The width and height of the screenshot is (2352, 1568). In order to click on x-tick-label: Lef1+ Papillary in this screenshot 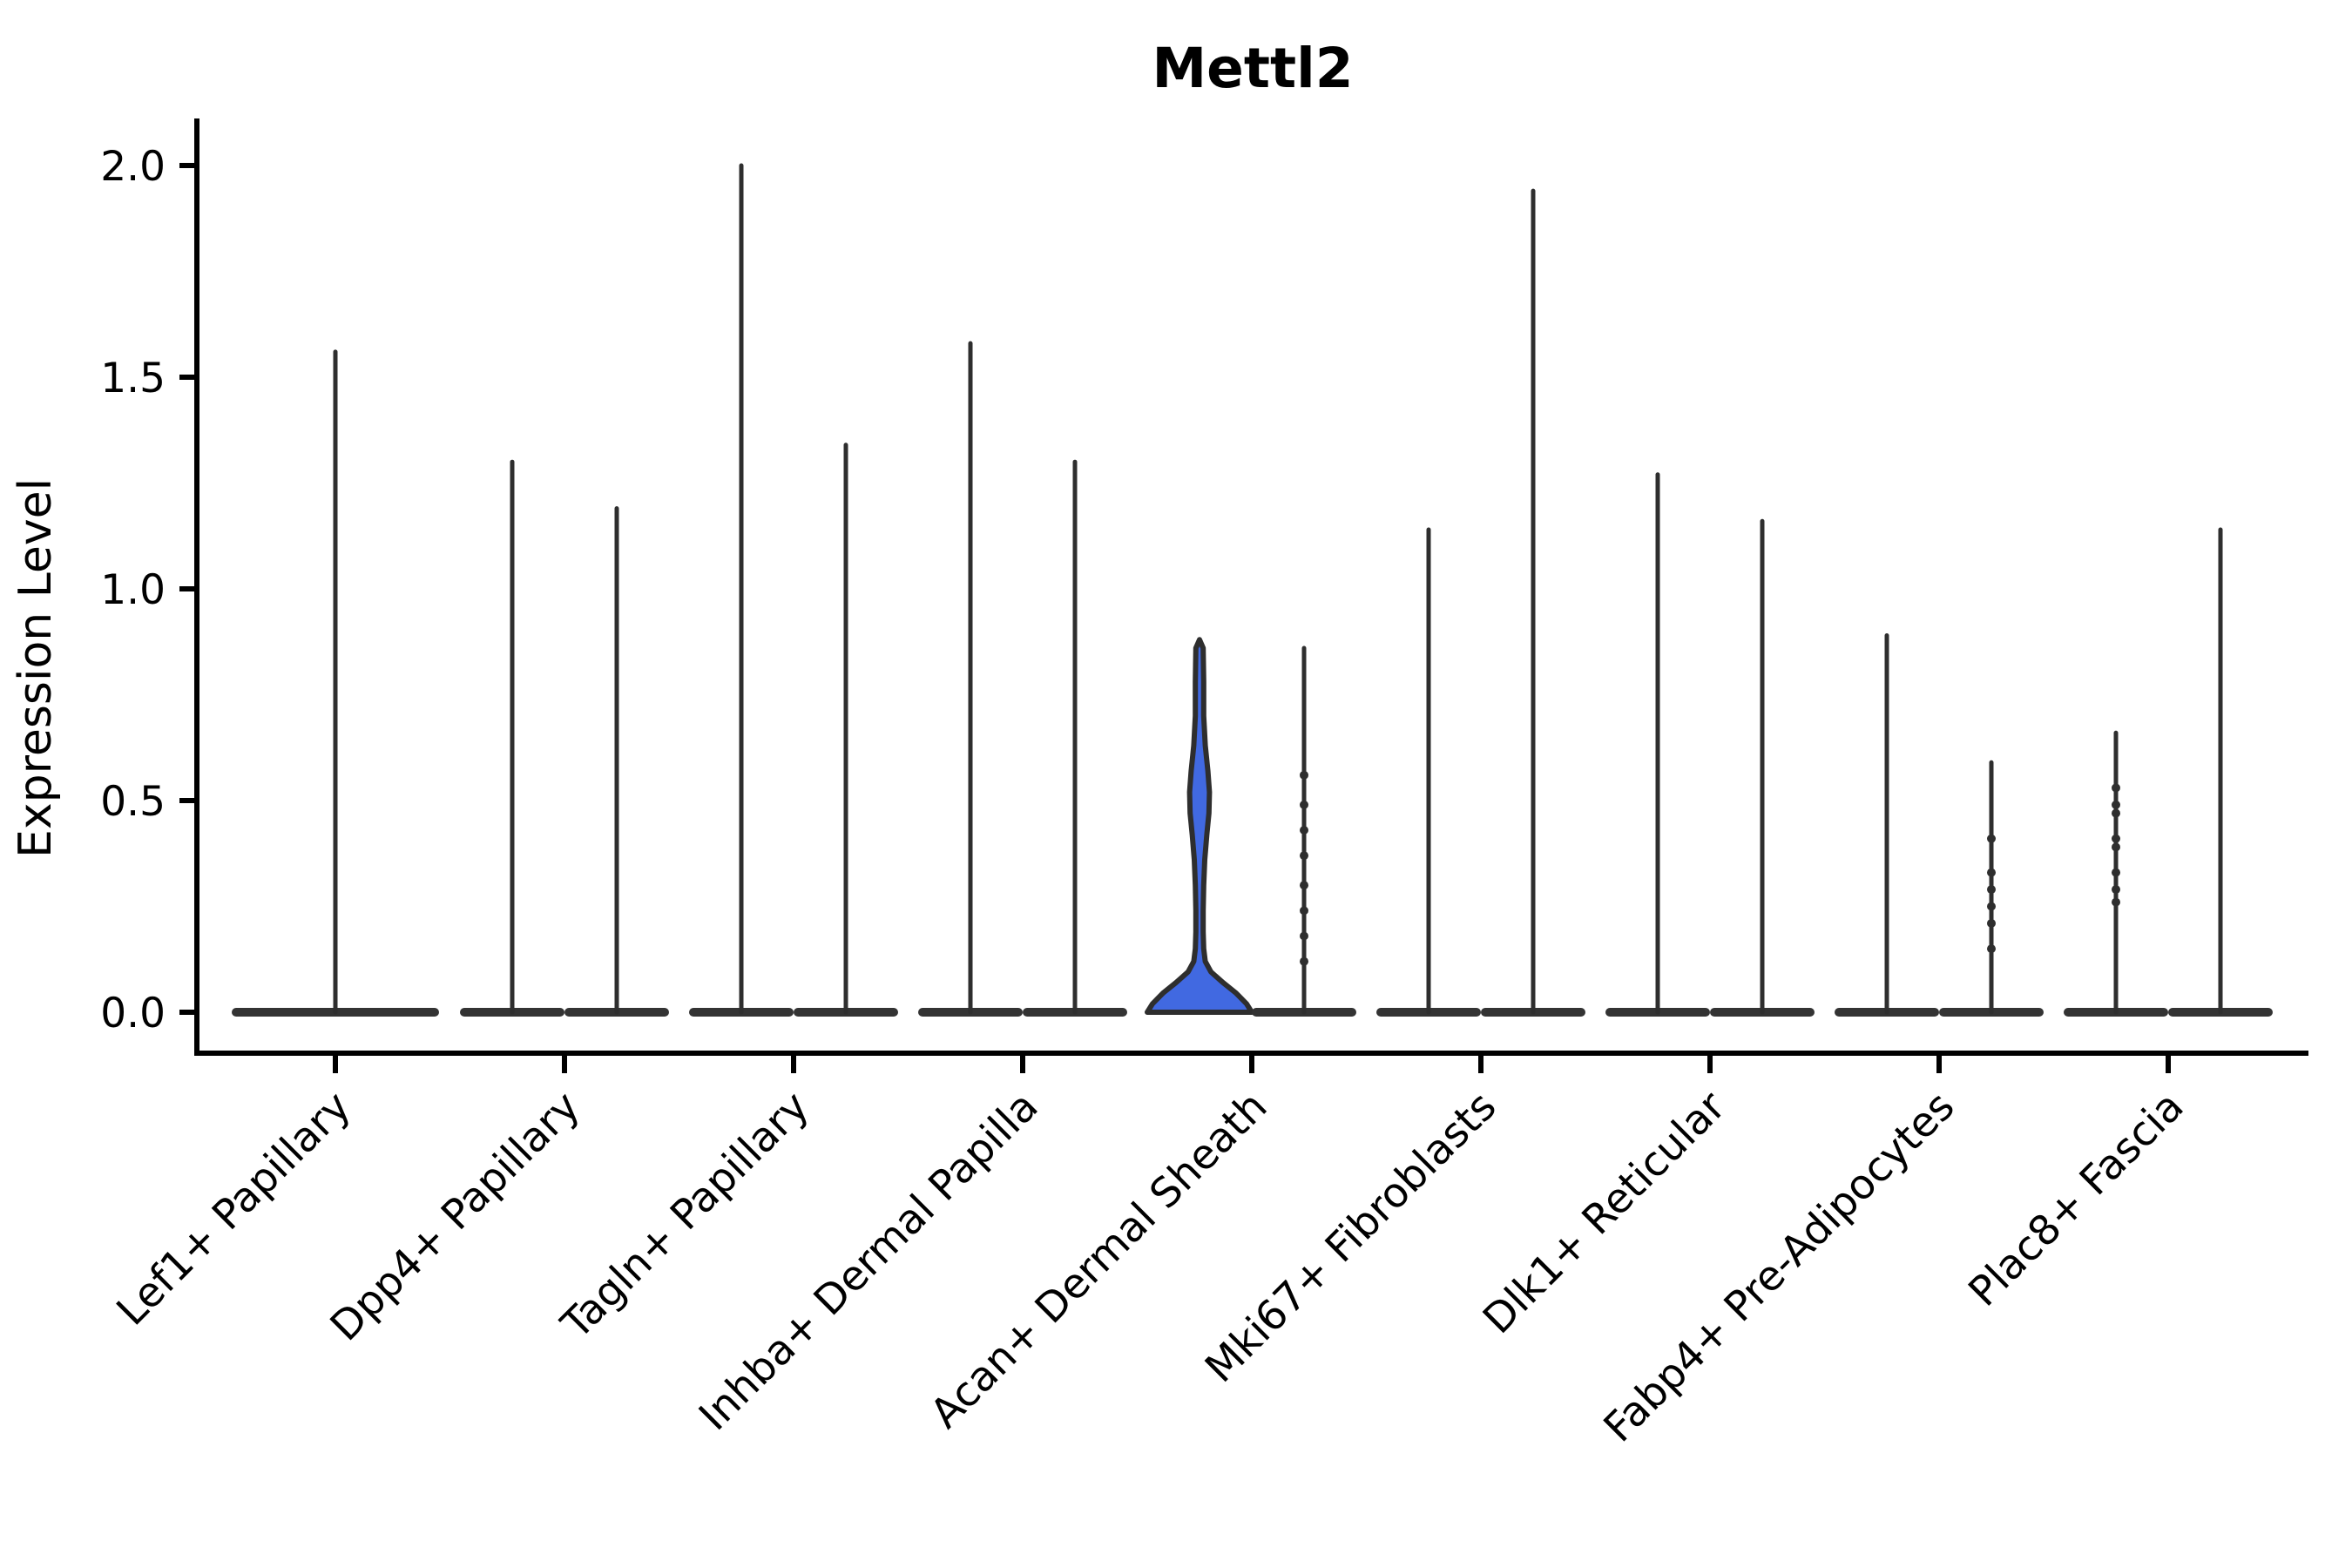, I will do `click(235, 1209)`.